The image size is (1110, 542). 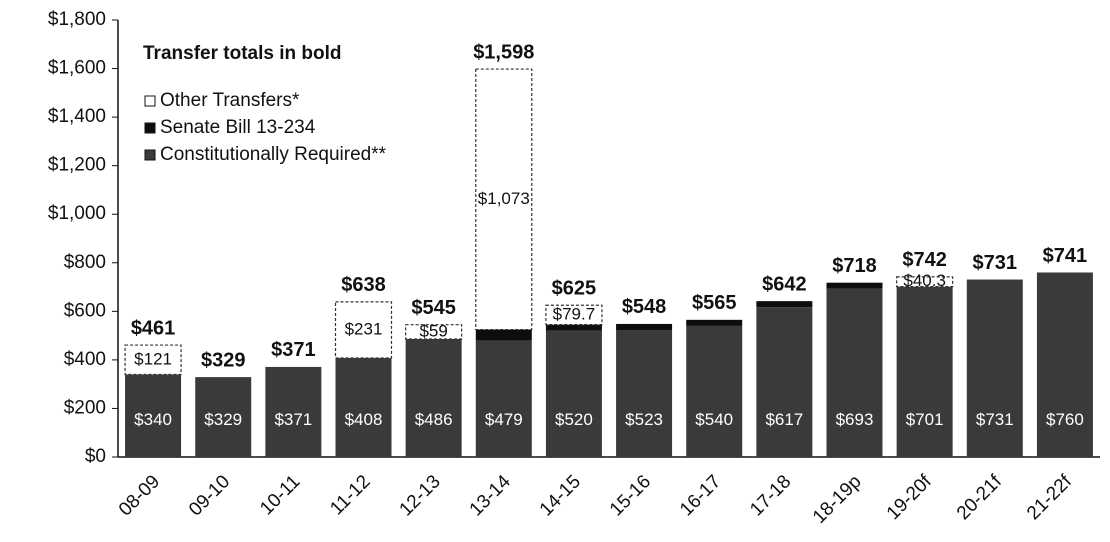 What do you see at coordinates (644, 307) in the screenshot?
I see `total-label: $548` at bounding box center [644, 307].